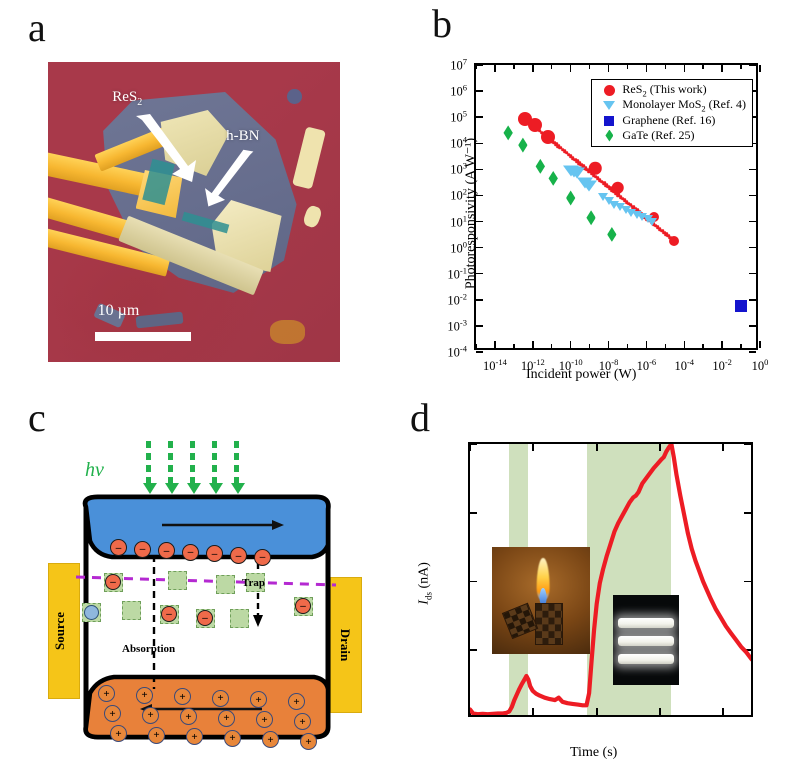 The height and width of the screenshot is (767, 800). What do you see at coordinates (594, 752) in the screenshot?
I see `panel-d-x-axis-title: Time (s)` at bounding box center [594, 752].